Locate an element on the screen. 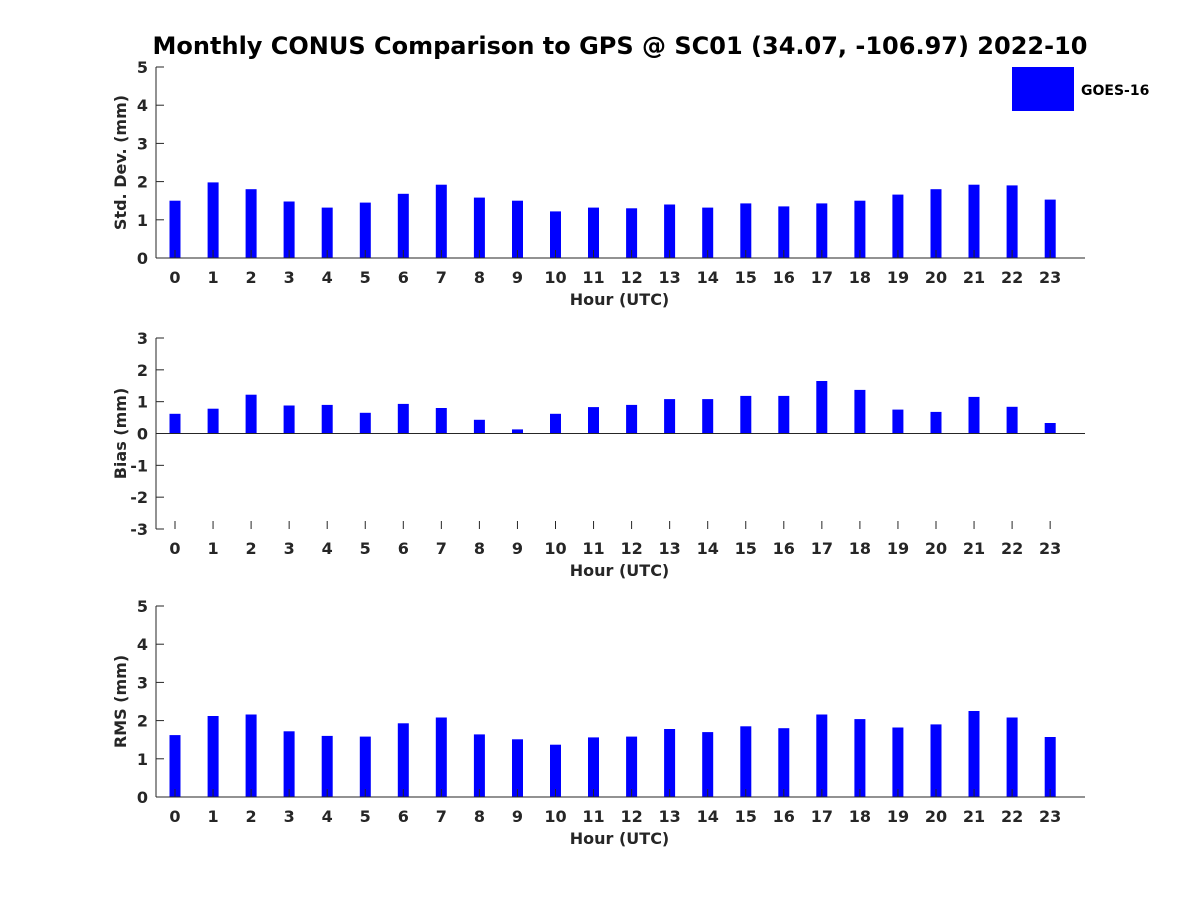 The image size is (1200, 900). x-tick-label-std: 10 is located at coordinates (555, 277).